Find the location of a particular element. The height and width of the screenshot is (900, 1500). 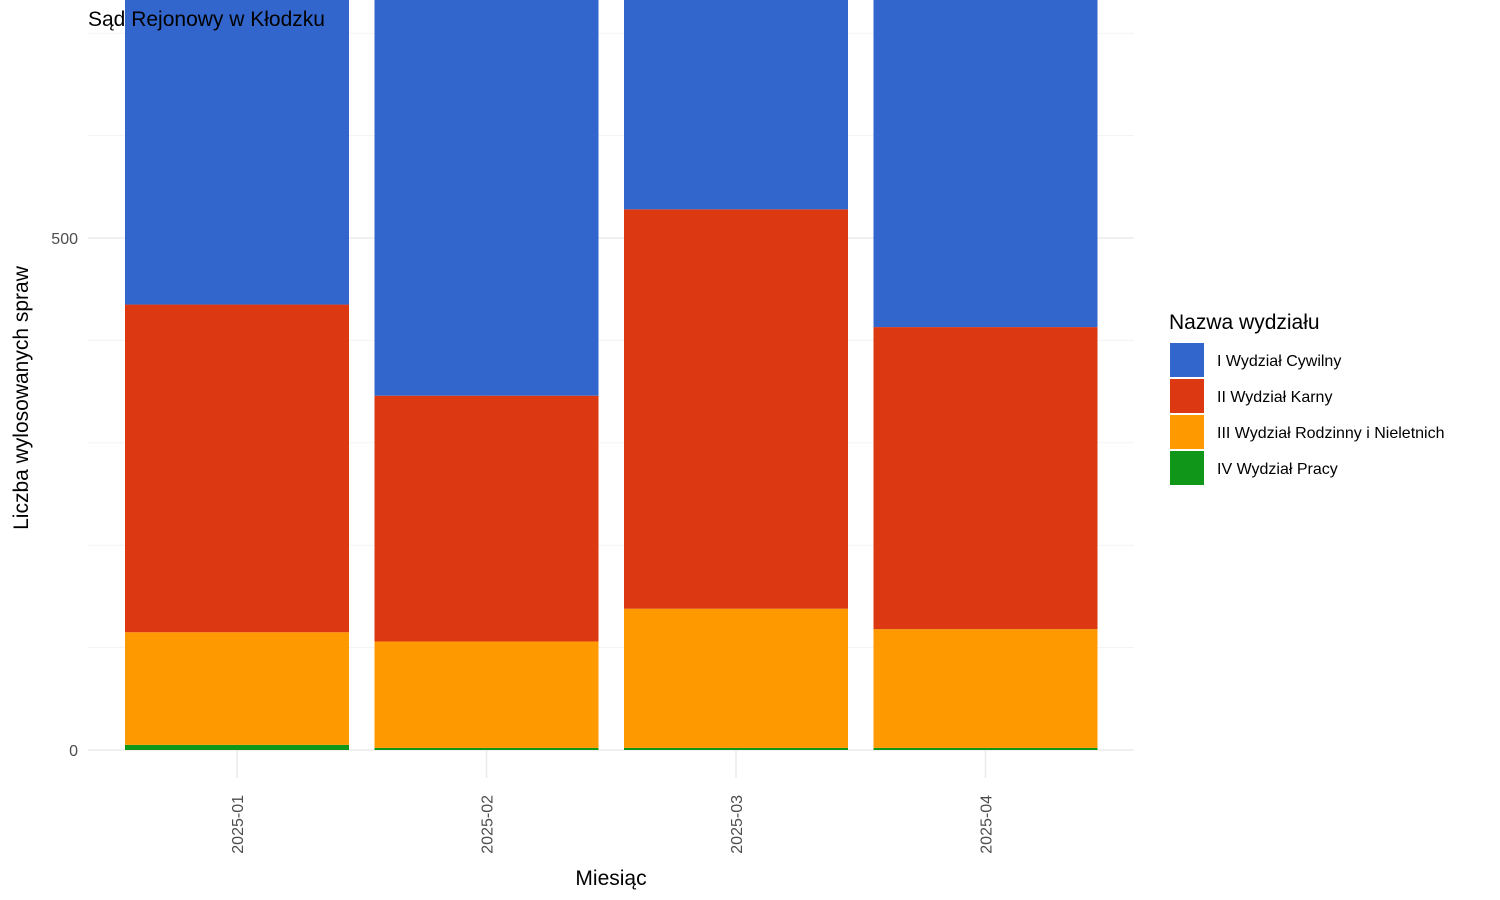

y-tick-label: 500 is located at coordinates (64, 239).